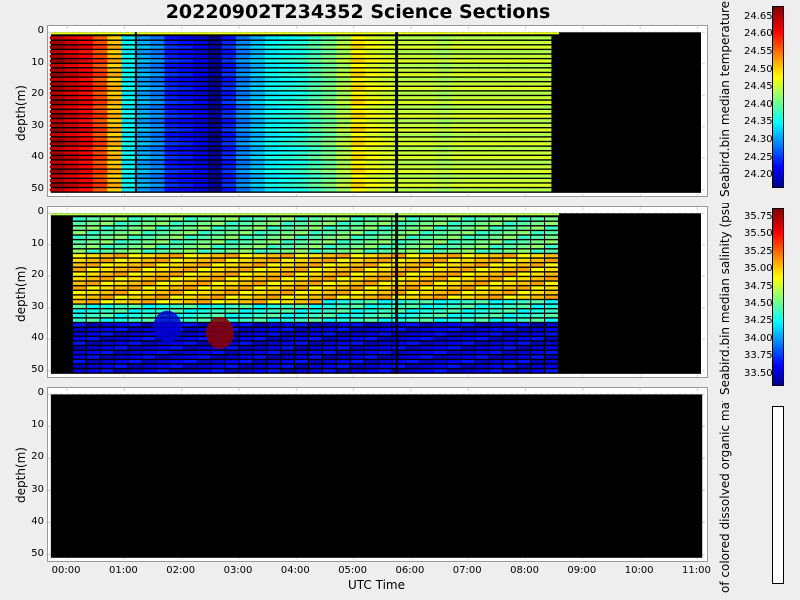  I want to click on cdom-colorbar: of colored dissolved organic matter (p, so click(750, 497).